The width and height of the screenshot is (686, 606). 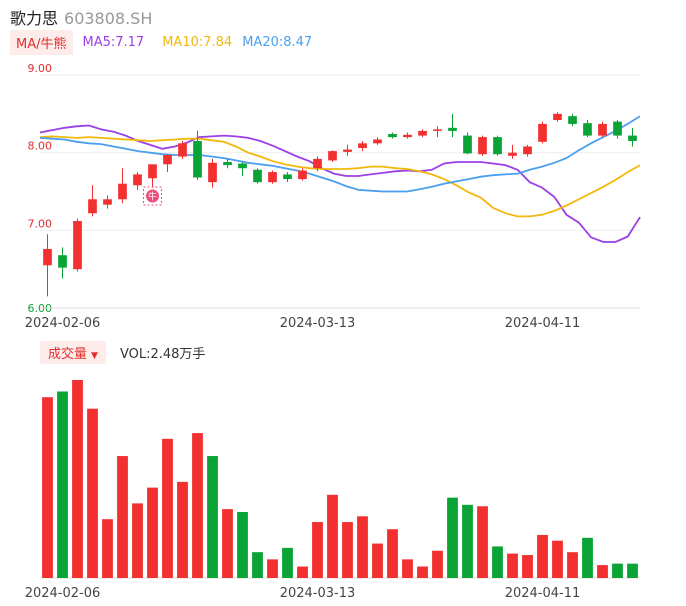 I want to click on ma5-legend: MA5:7.17, so click(x=113, y=42).